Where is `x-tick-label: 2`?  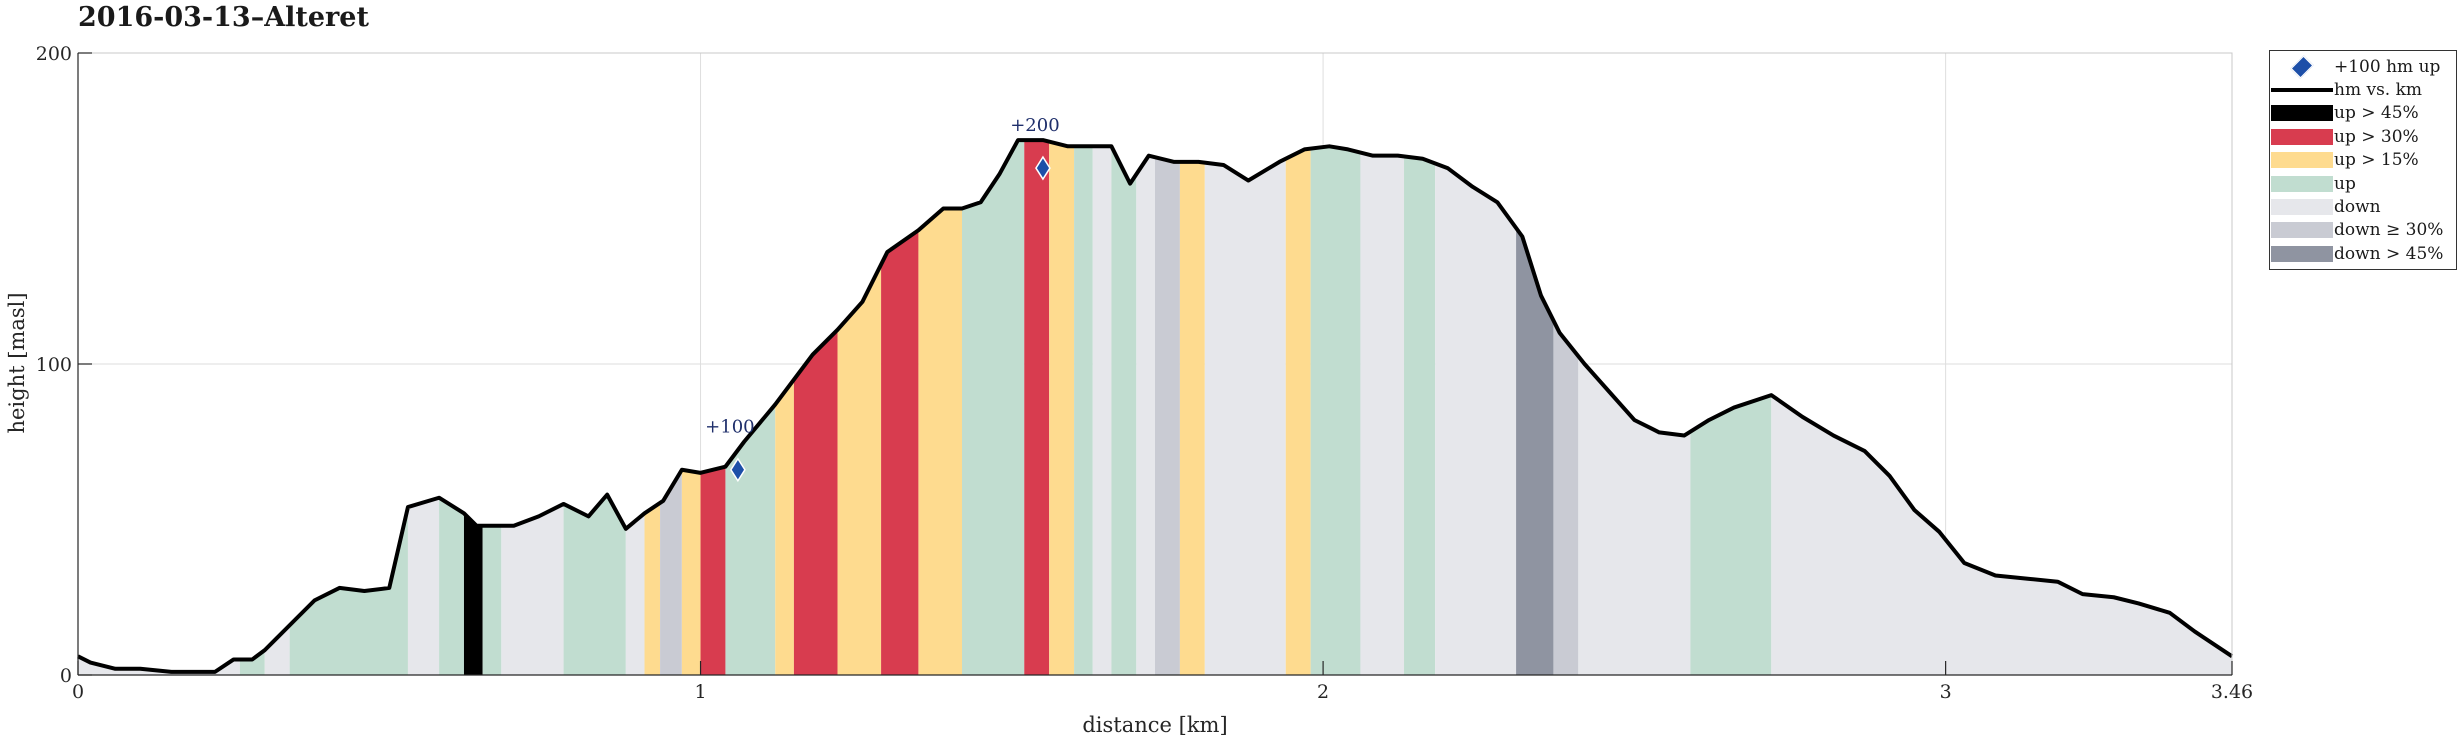 x-tick-label: 2 is located at coordinates (1323, 692).